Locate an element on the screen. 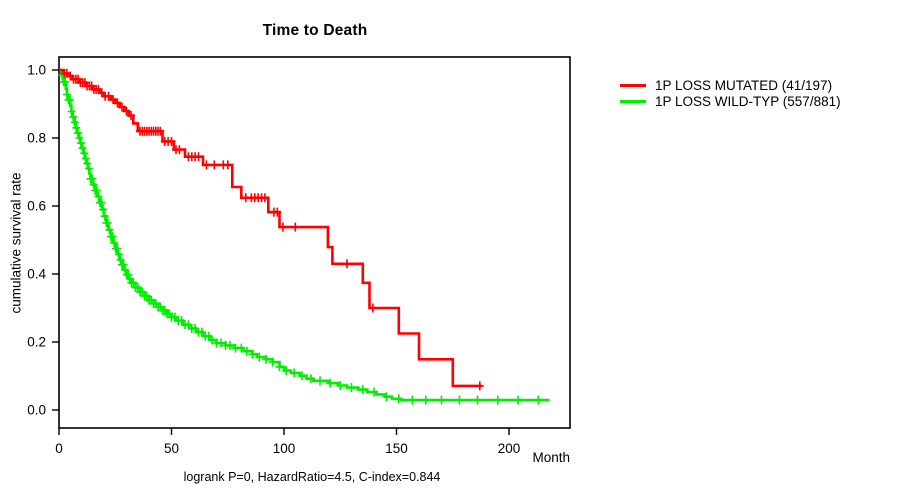 The height and width of the screenshot is (500, 900). x-tick-label: 50 is located at coordinates (171, 448).